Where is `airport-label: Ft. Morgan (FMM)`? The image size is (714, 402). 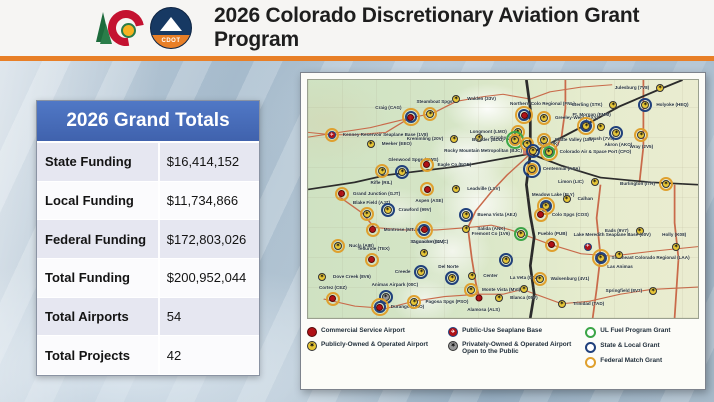 airport-label: Ft. Morgan (FMM) is located at coordinates (591, 114).